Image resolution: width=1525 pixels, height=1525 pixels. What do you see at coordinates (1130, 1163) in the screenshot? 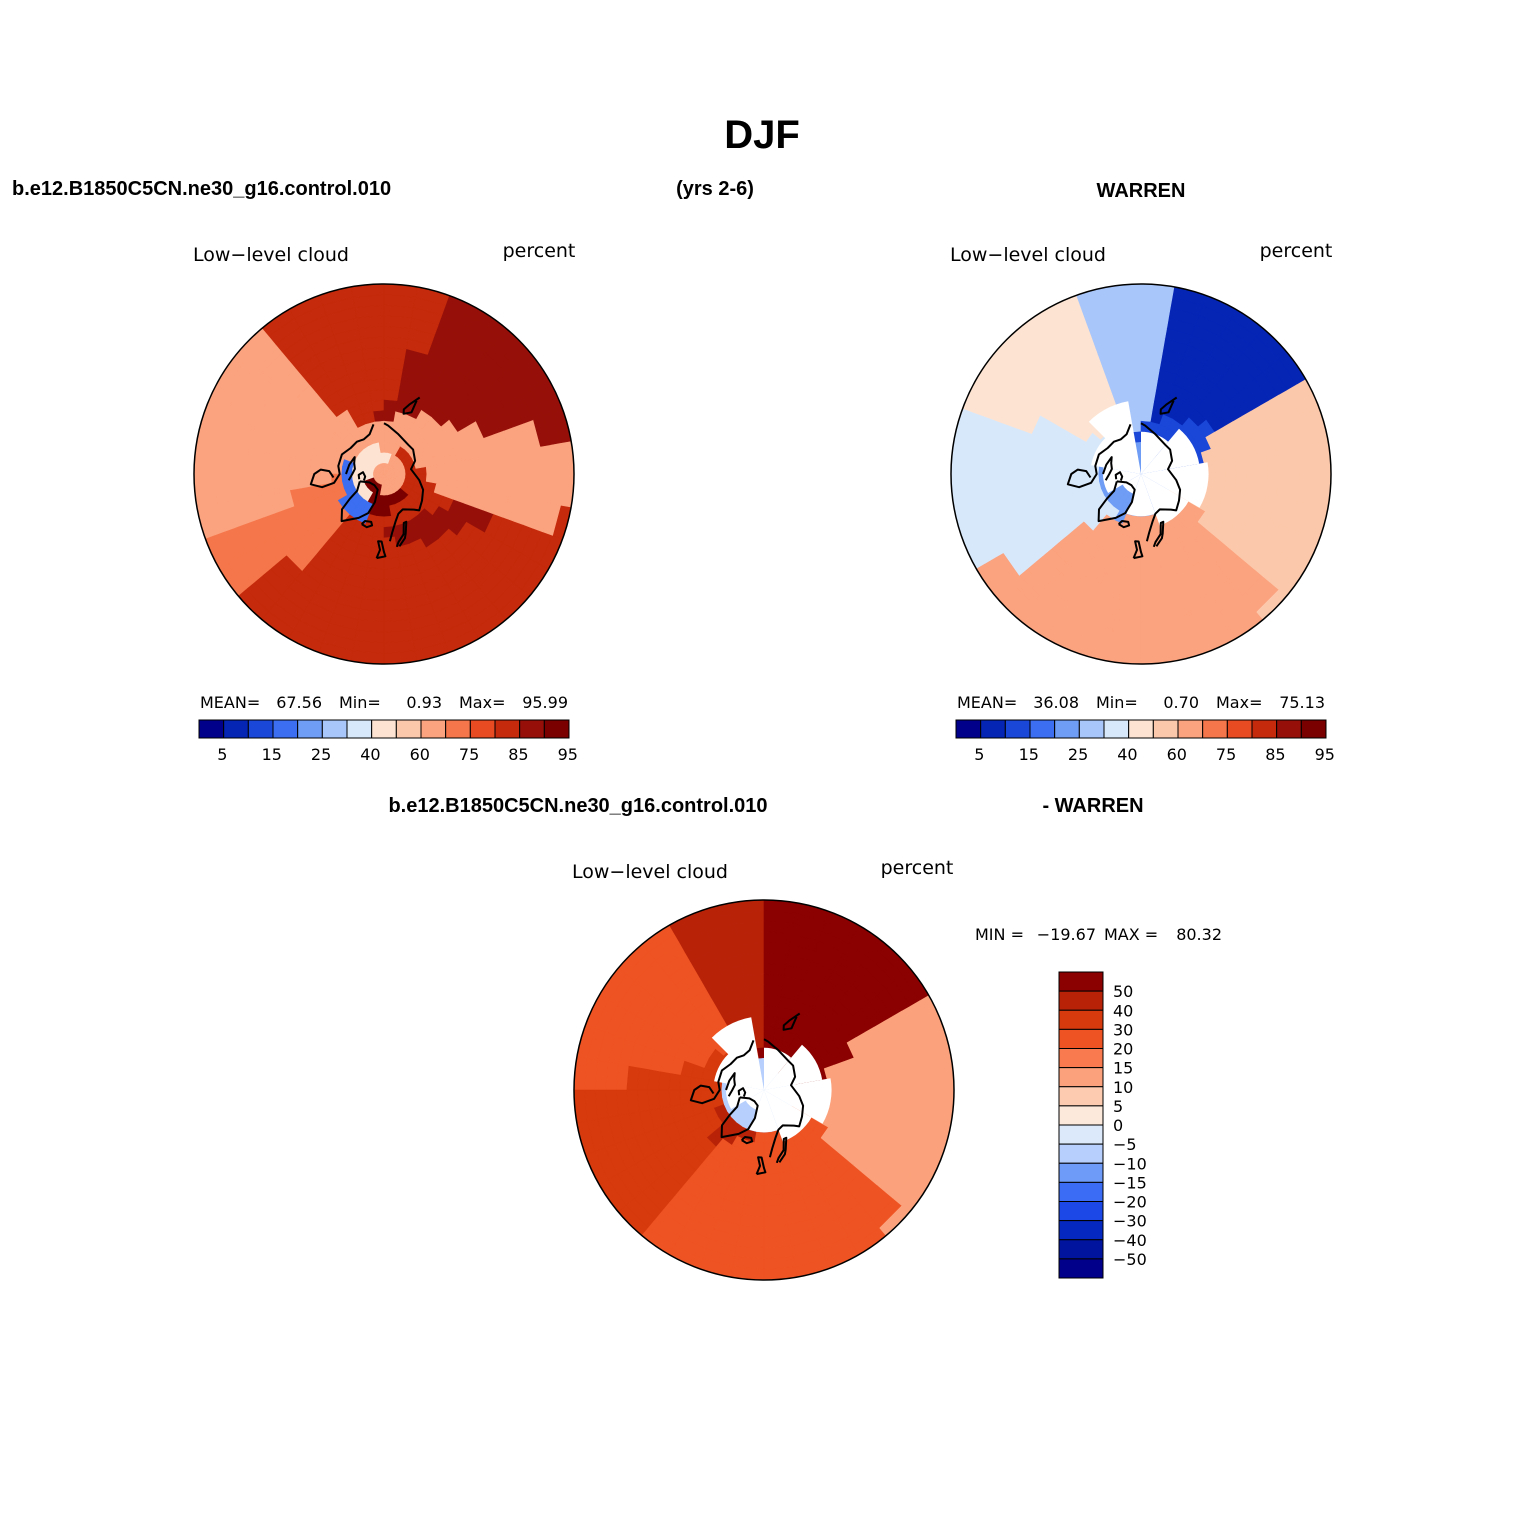
I see `colorbar-tick-label: −10` at bounding box center [1130, 1163].